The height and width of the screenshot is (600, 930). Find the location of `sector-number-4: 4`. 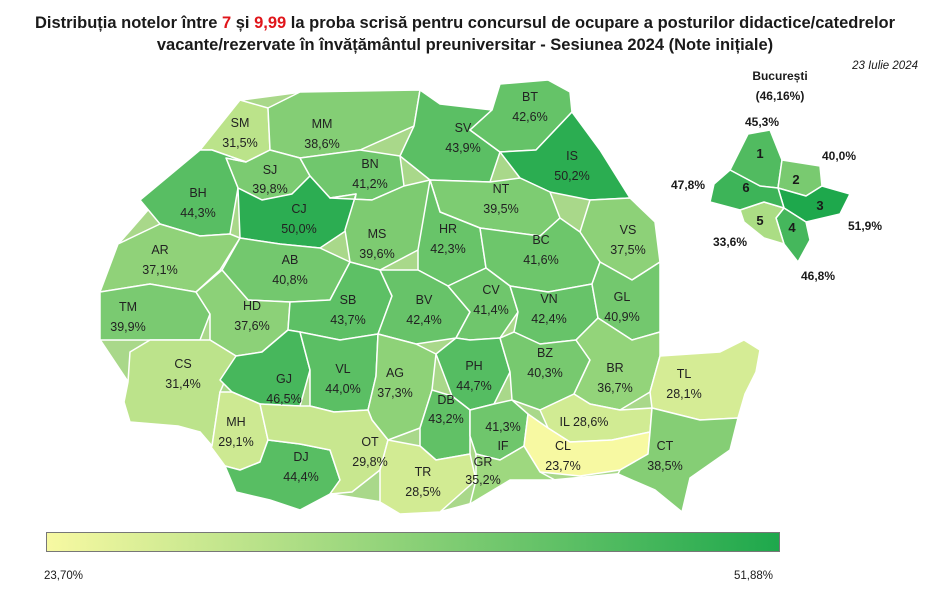

sector-number-4: 4 is located at coordinates (792, 227).